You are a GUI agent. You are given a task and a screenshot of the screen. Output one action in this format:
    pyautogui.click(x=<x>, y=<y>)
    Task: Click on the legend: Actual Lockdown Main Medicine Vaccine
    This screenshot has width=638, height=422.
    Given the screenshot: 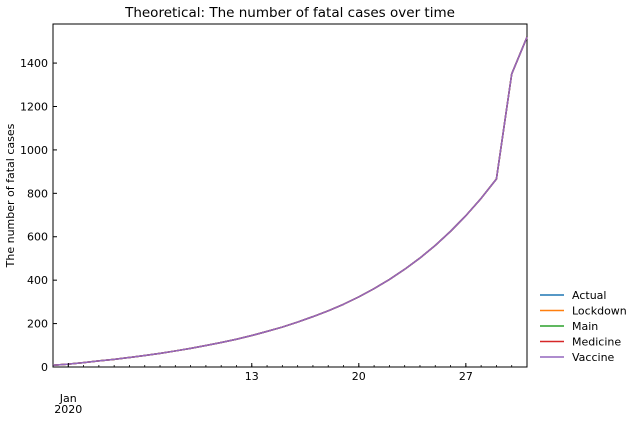 What is the action you would take?
    pyautogui.click(x=583, y=326)
    